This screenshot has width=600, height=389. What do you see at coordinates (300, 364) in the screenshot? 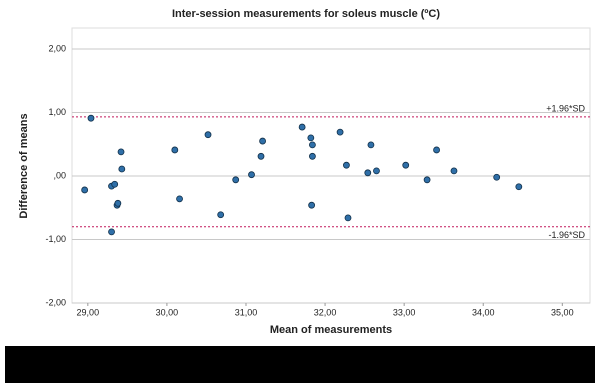
I see `redaction-bar` at bounding box center [300, 364].